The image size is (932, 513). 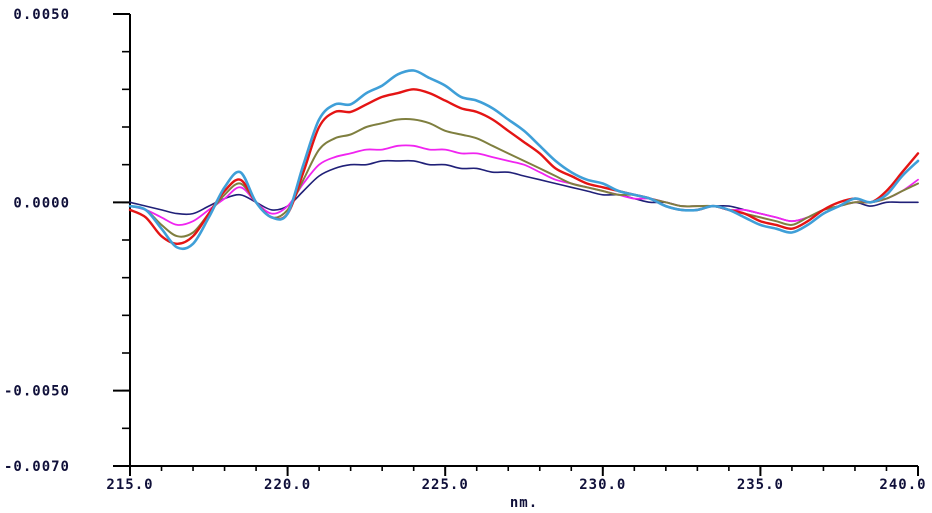 I want to click on y-tick-label: -0.0070, so click(x=37, y=467).